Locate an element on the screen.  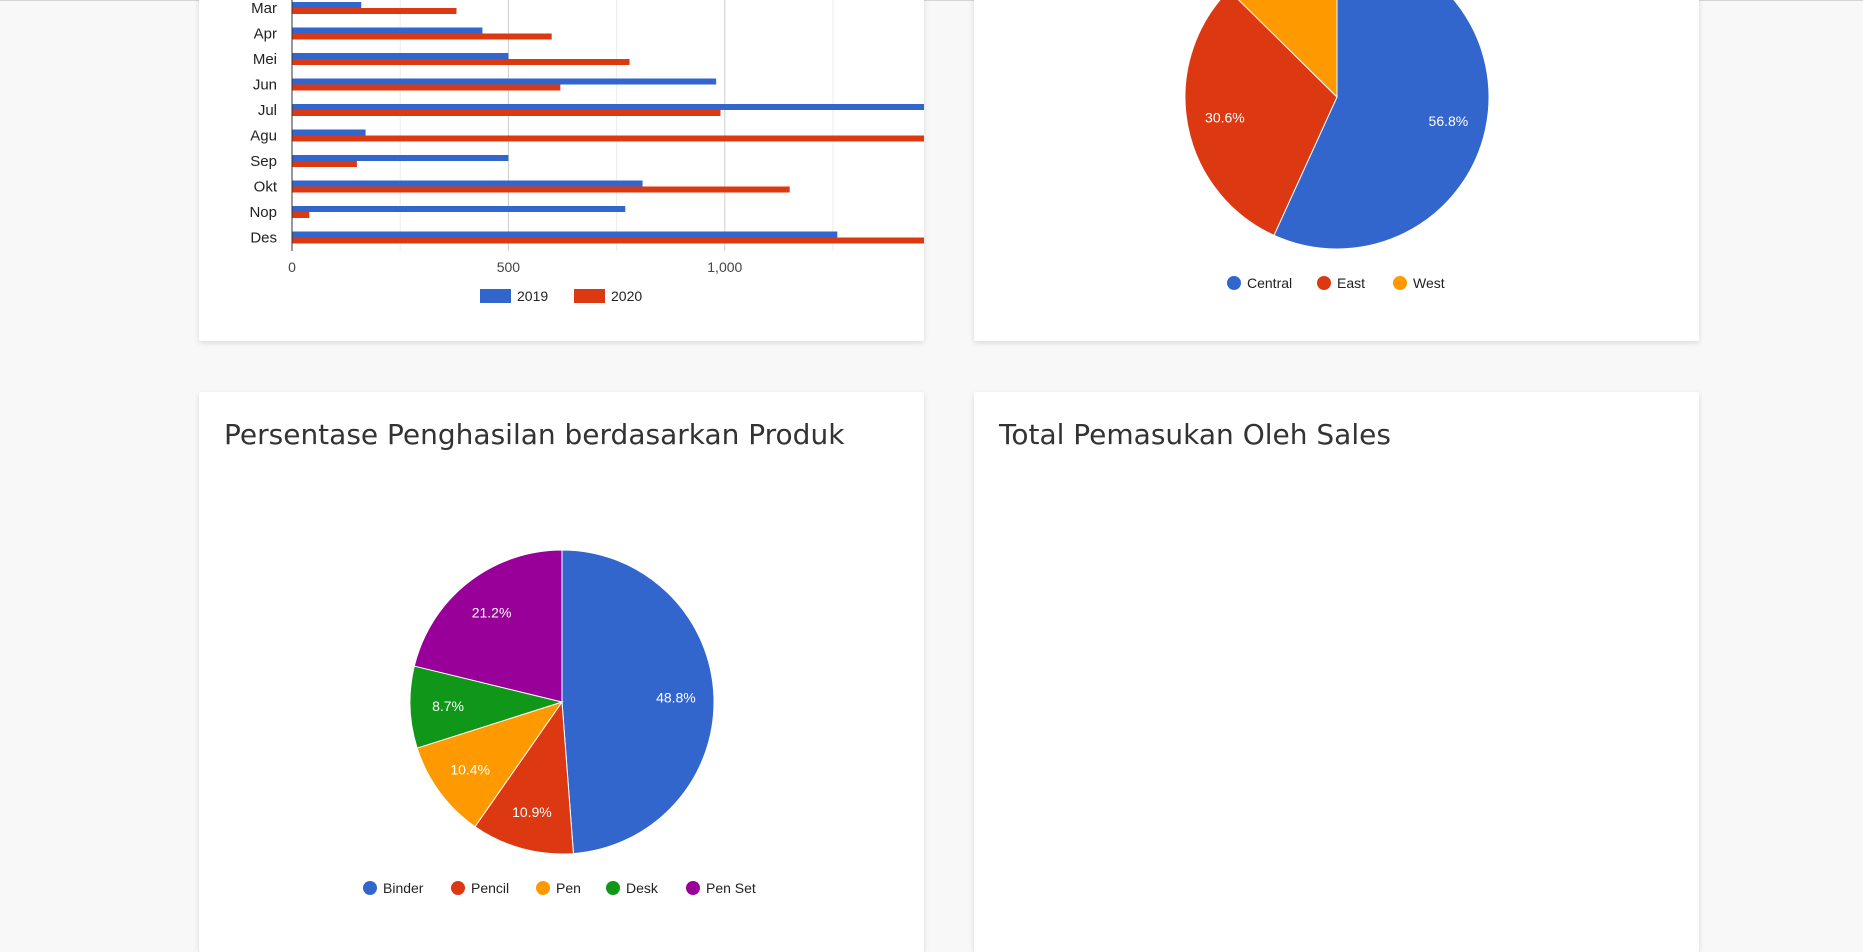
bar-2020-mar is located at coordinates (374, 11).